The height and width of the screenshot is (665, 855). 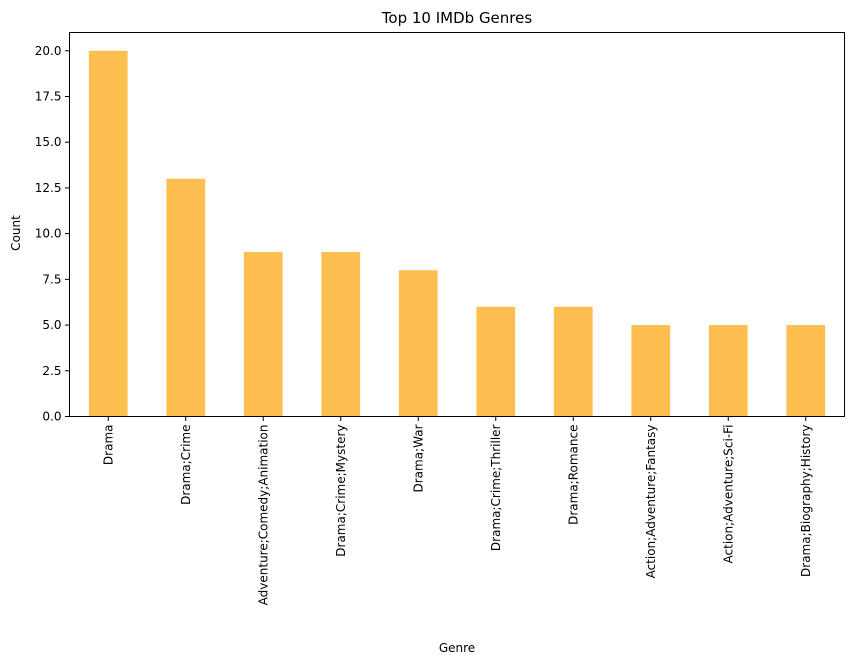 I want to click on bar-drama, so click(x=108, y=233).